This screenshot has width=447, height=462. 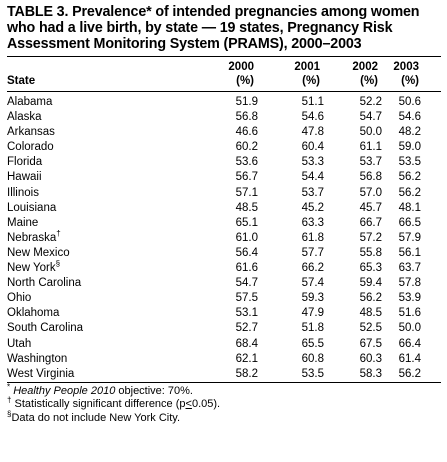 What do you see at coordinates (224, 91) in the screenshot?
I see `header-rule` at bounding box center [224, 91].